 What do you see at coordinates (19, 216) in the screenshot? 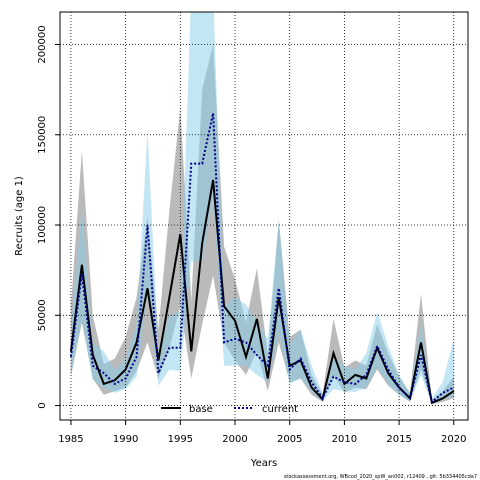
I see `y-axis-title: Recruits (age 1)` at bounding box center [19, 216].